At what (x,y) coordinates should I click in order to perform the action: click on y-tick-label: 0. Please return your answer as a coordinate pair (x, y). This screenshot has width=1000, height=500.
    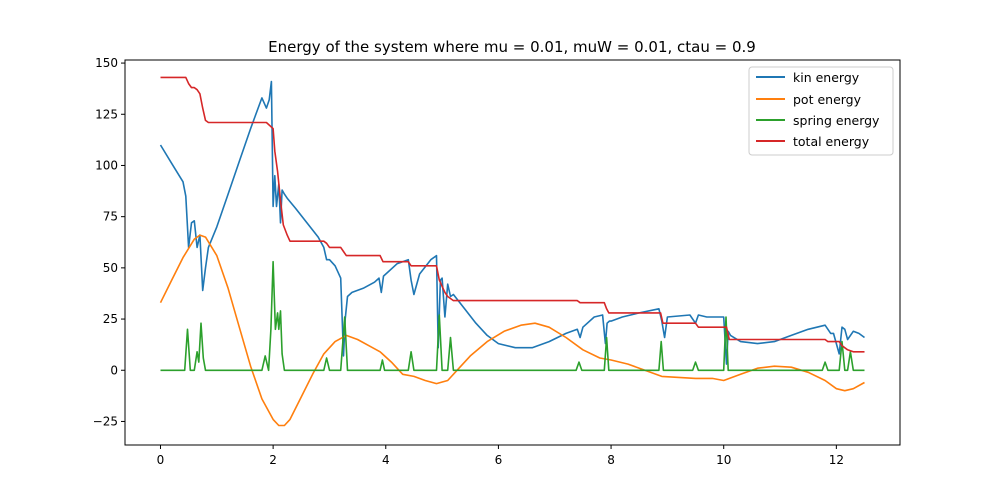
    Looking at the image, I should click on (114, 370).